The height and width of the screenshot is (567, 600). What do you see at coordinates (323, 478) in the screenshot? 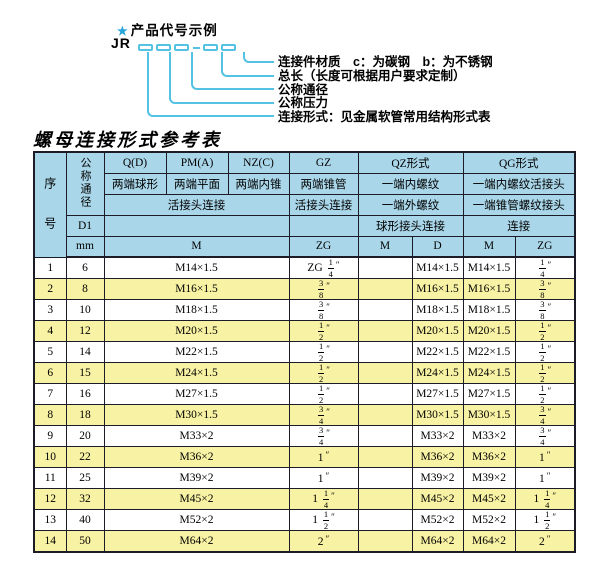
I see `cell-gz-size: 1 ″` at bounding box center [323, 478].